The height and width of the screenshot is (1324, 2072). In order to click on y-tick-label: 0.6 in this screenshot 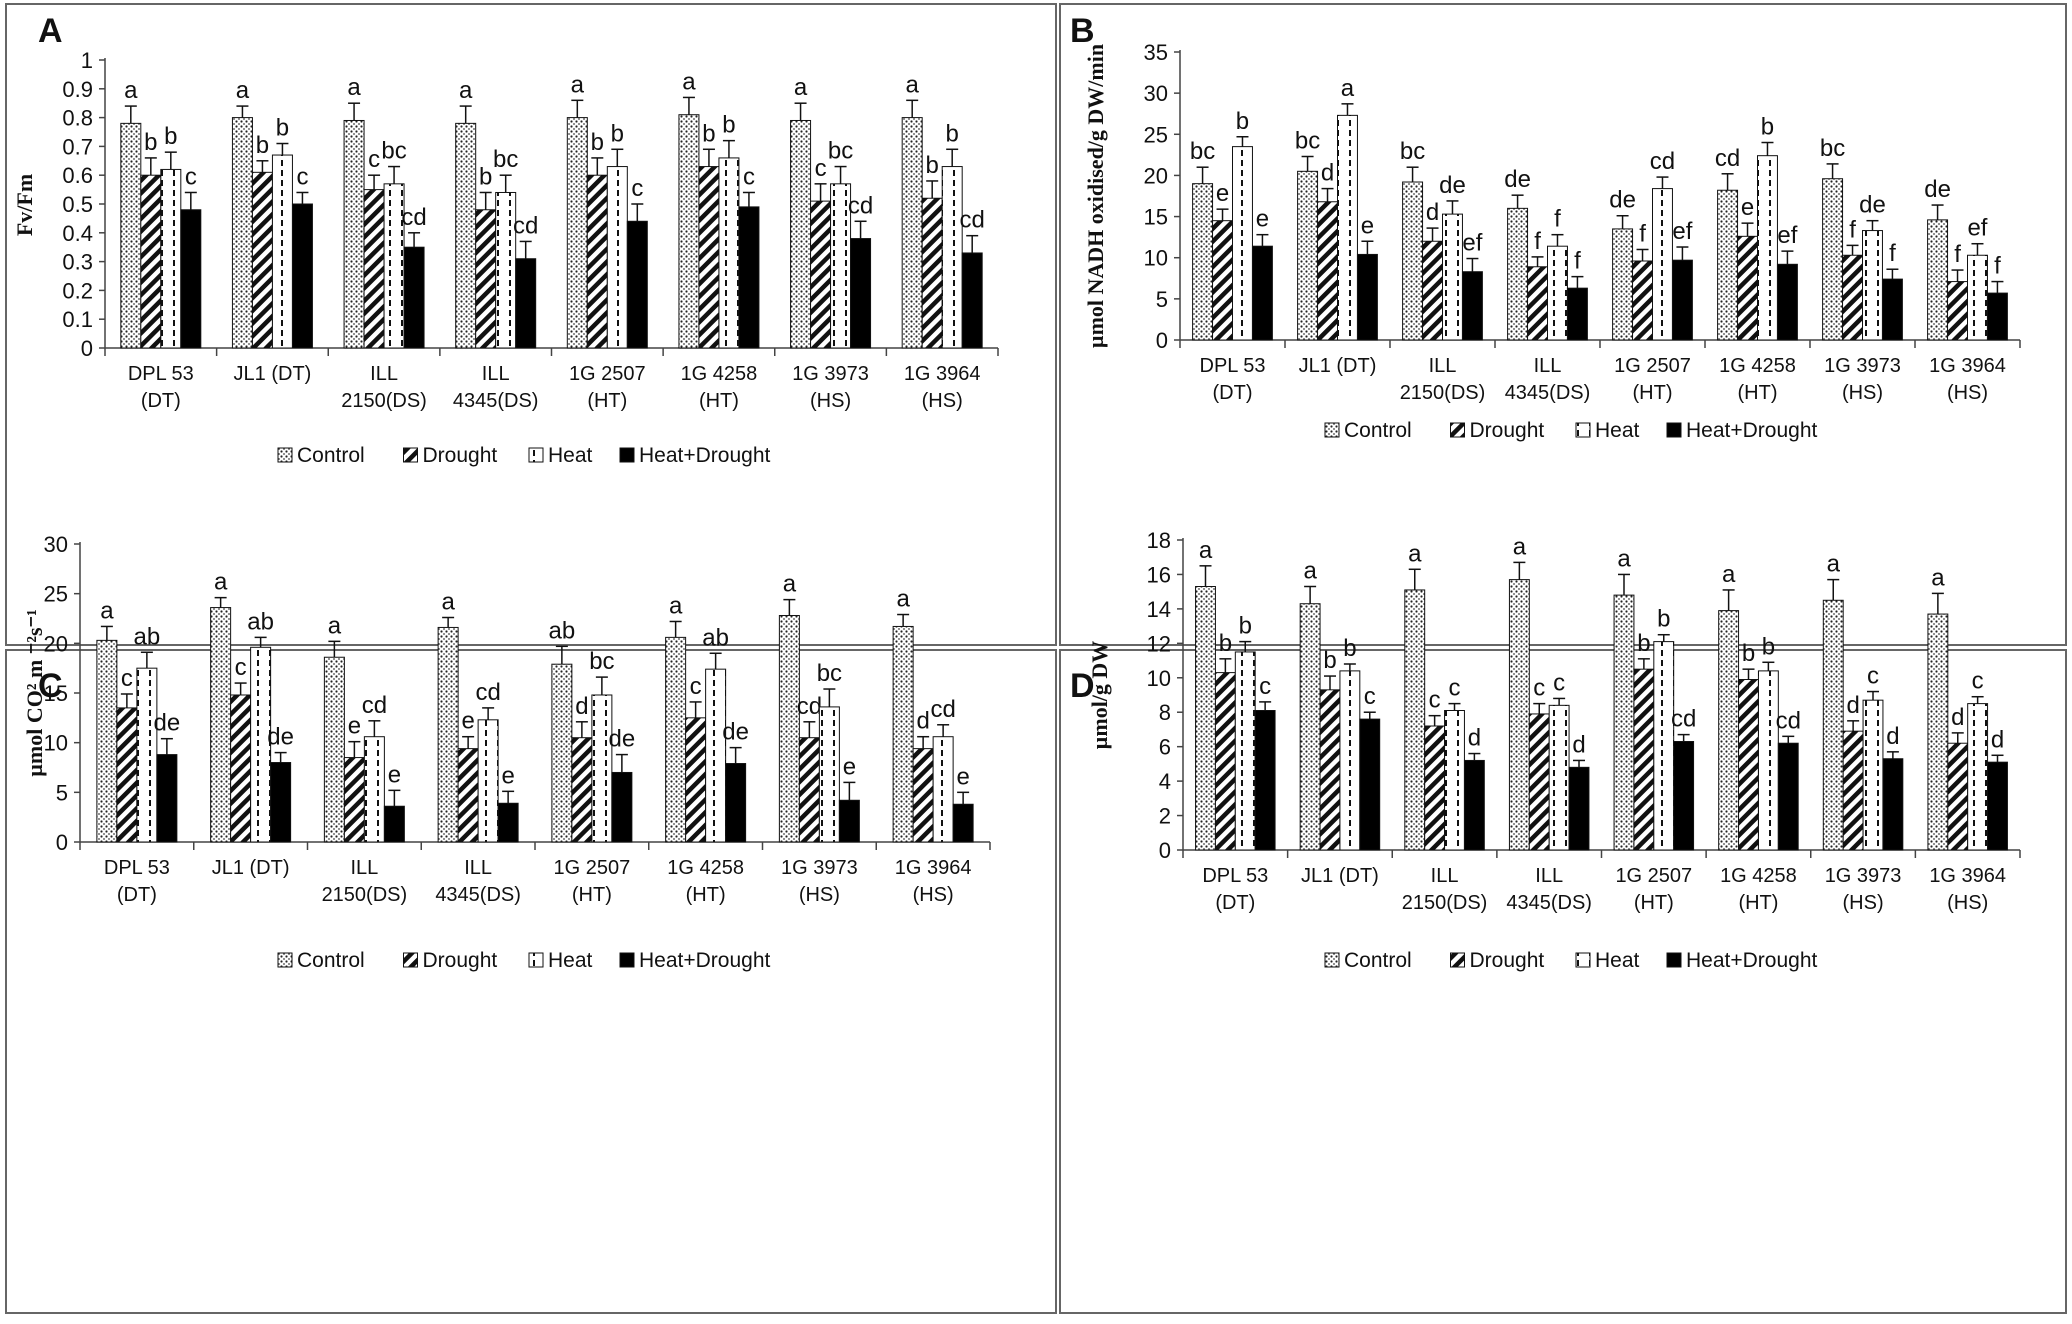, I will do `click(77, 175)`.